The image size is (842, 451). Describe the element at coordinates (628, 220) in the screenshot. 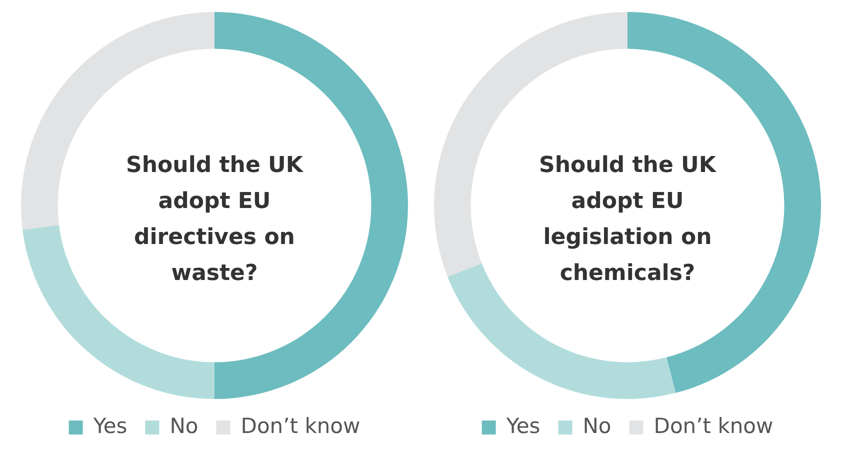

I see `text: Should the UK adopt EU legislation on chemicals?` at that location.